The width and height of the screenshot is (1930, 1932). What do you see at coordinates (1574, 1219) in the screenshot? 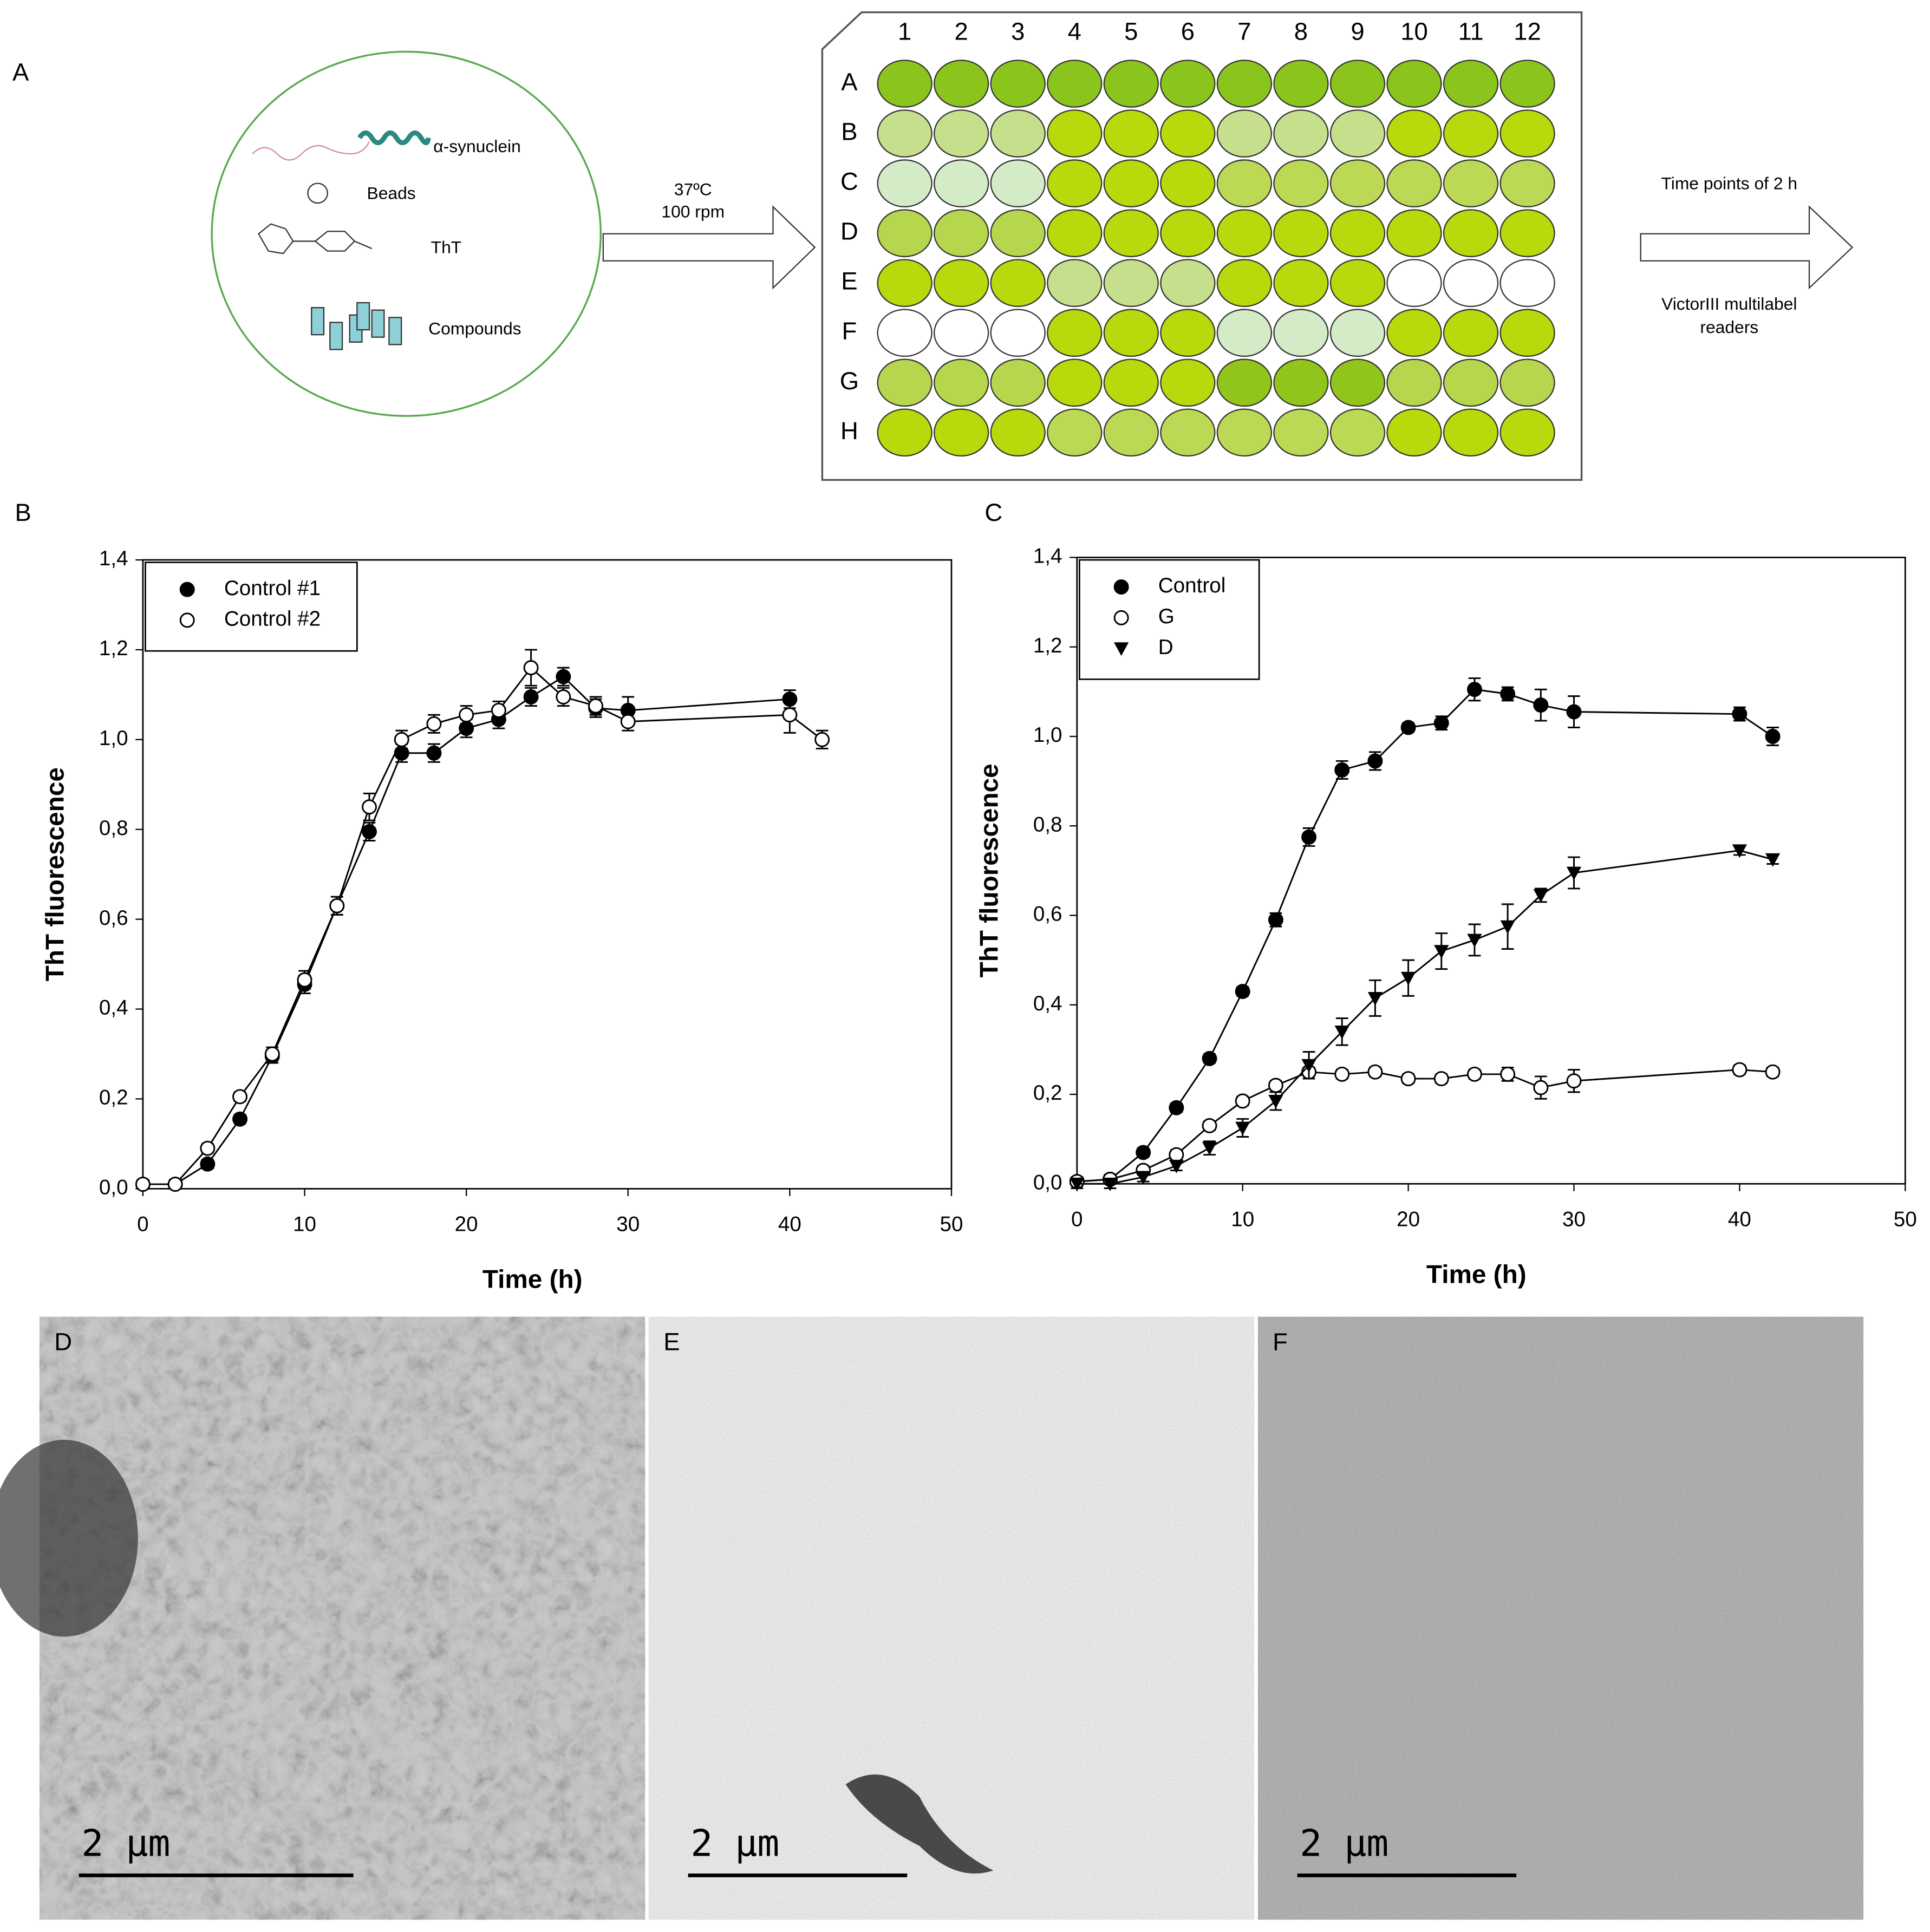
I see `x-tick-label: 30` at bounding box center [1574, 1219].